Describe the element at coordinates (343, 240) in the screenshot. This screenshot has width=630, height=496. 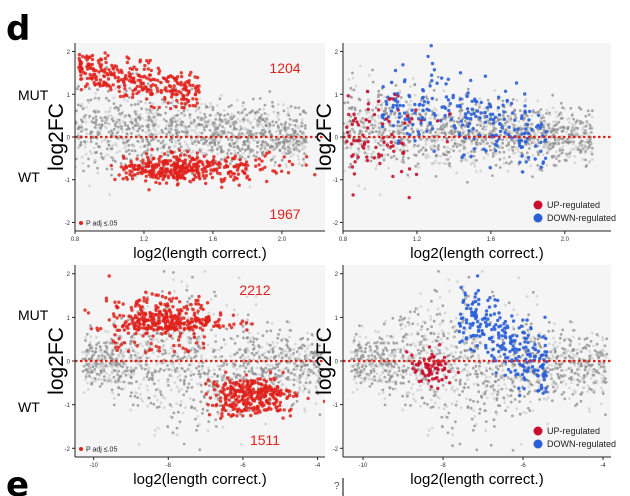
I see `chart-top-right-x-tick-label: 0.8` at that location.